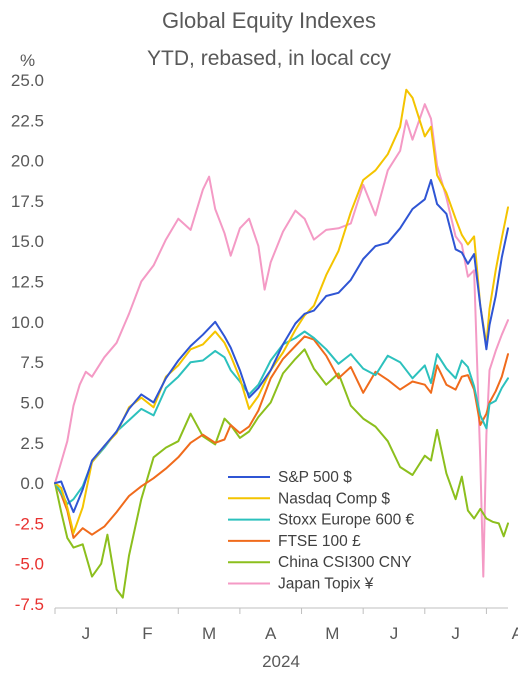 This screenshot has height=675, width=518. What do you see at coordinates (269, 20) in the screenshot?
I see `chart-title: Global Equity Indexes` at bounding box center [269, 20].